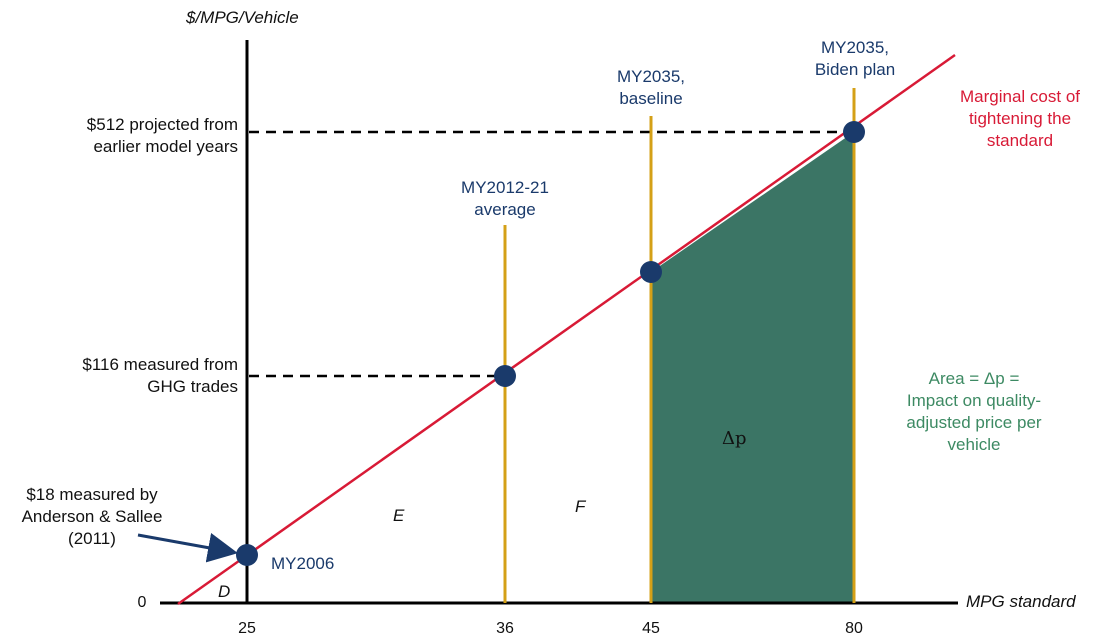  What do you see at coordinates (651, 628) in the screenshot?
I see `x-tick-45: 45` at bounding box center [651, 628].